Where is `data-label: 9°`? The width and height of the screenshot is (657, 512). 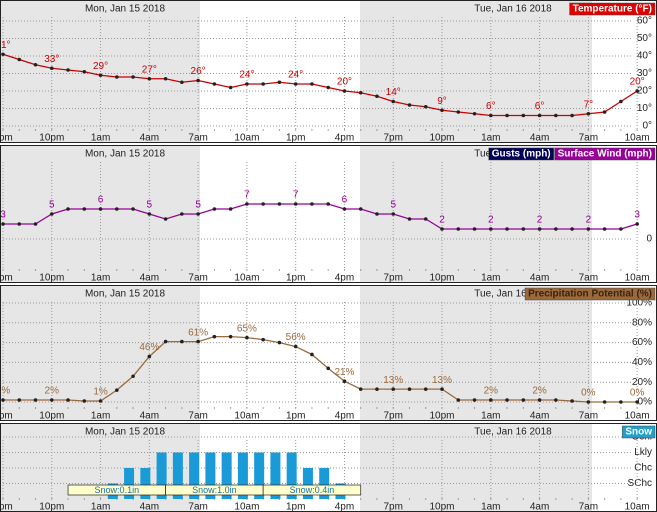
data-label: 9° is located at coordinates (442, 101).